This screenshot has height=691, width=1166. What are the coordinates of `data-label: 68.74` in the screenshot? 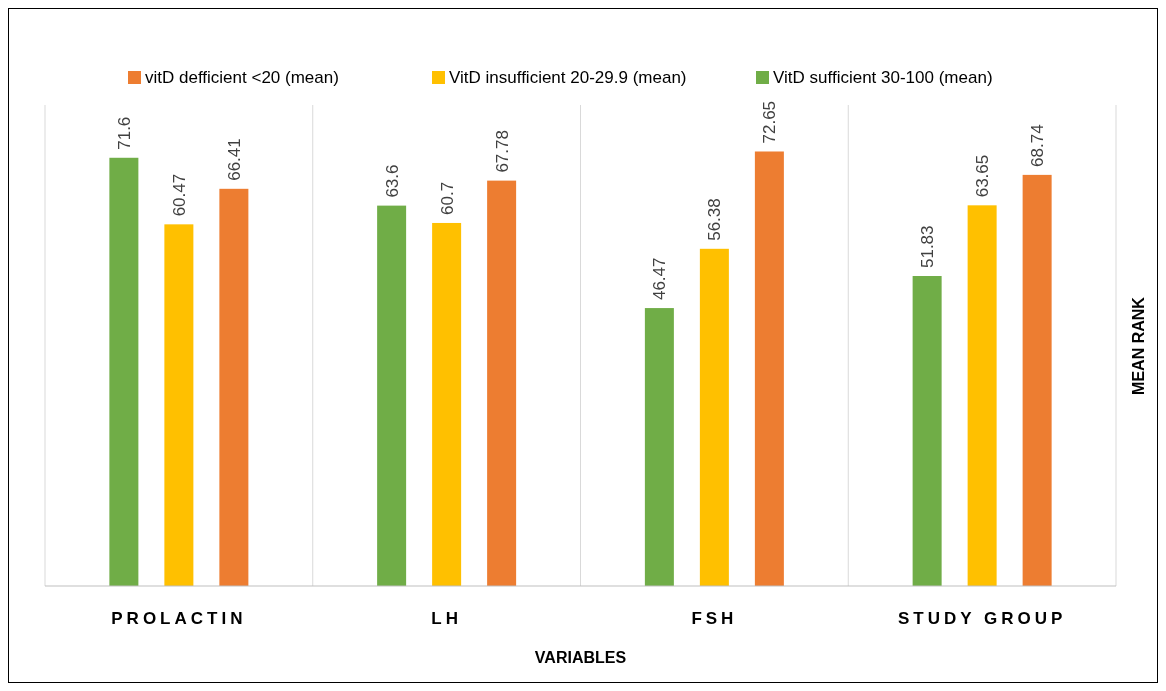 It's located at (1038, 145).